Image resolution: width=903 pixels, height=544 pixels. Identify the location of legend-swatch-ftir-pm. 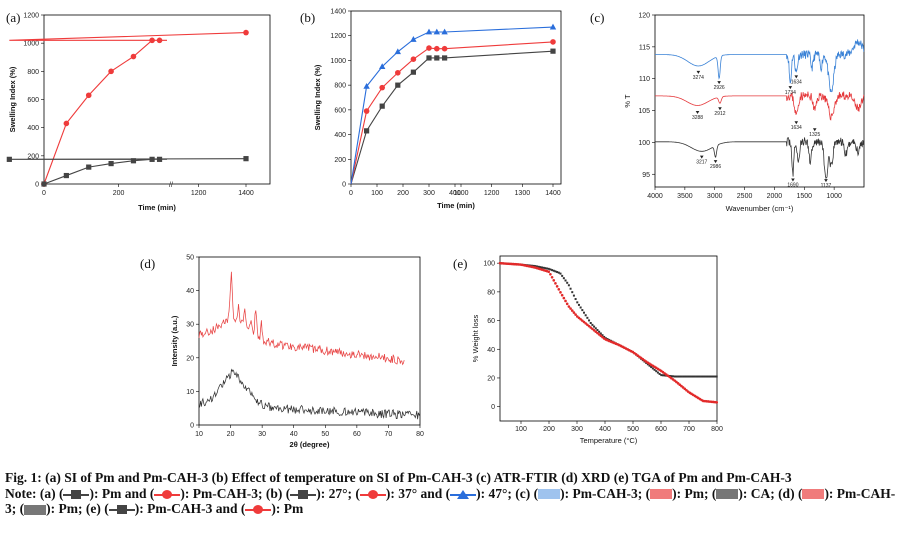
(661, 494).